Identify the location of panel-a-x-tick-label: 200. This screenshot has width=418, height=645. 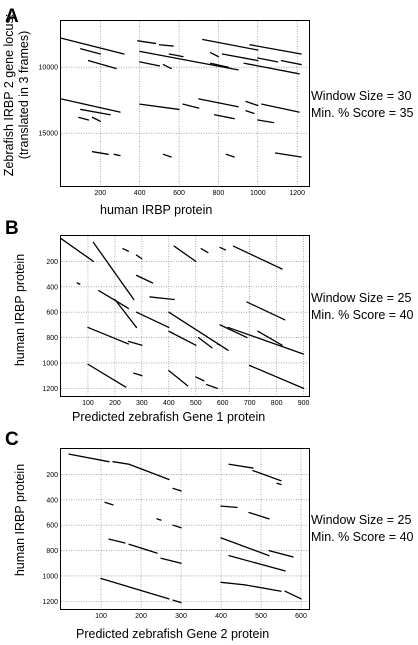
(101, 193).